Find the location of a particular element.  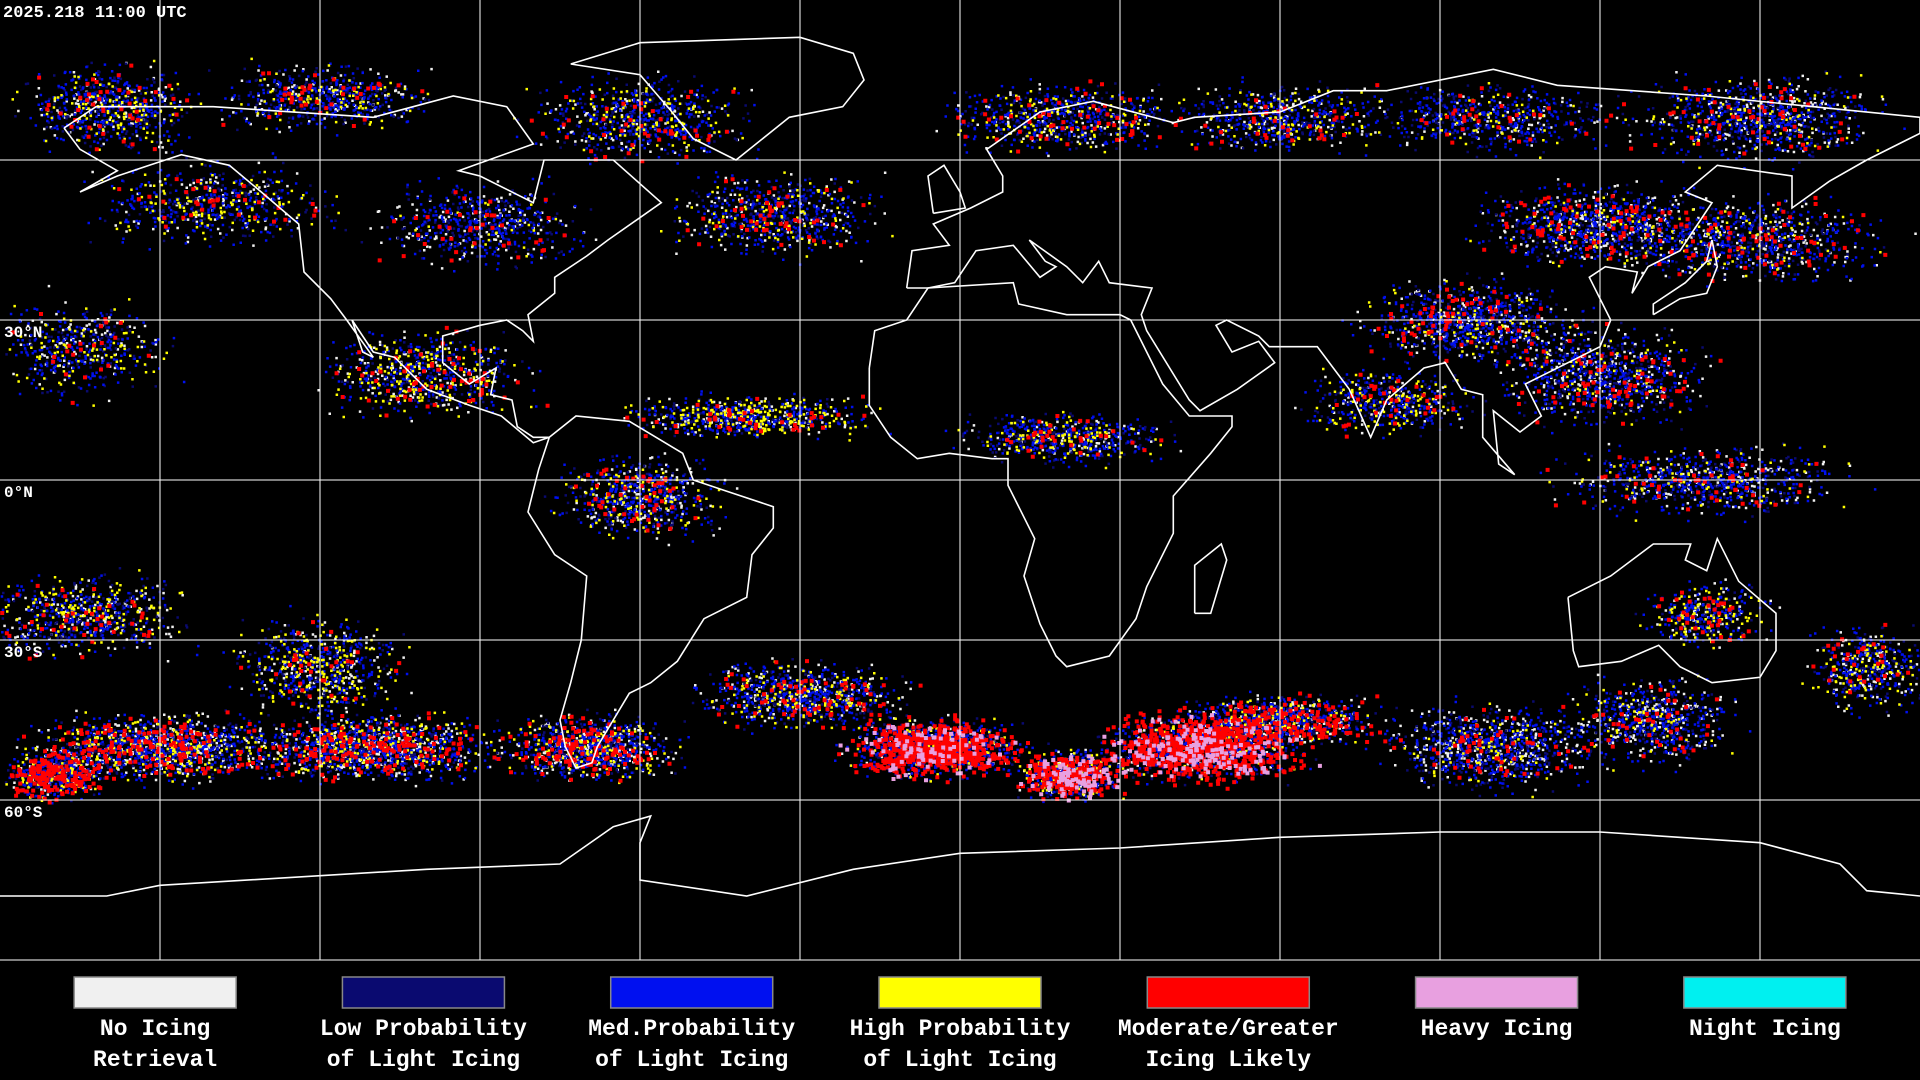

legend-label: High Probability is located at coordinates (960, 1029).